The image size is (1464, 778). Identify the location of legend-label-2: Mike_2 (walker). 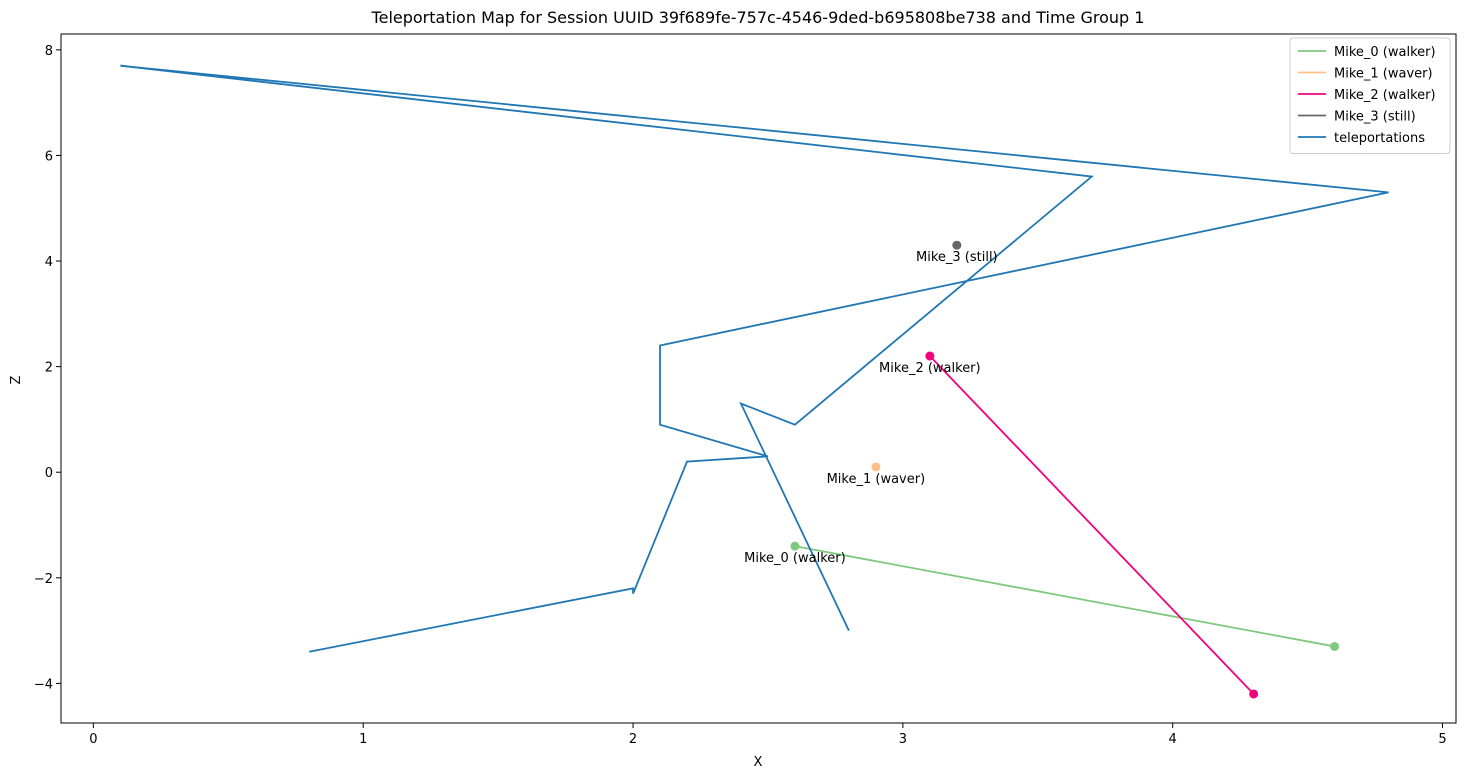
(1385, 95).